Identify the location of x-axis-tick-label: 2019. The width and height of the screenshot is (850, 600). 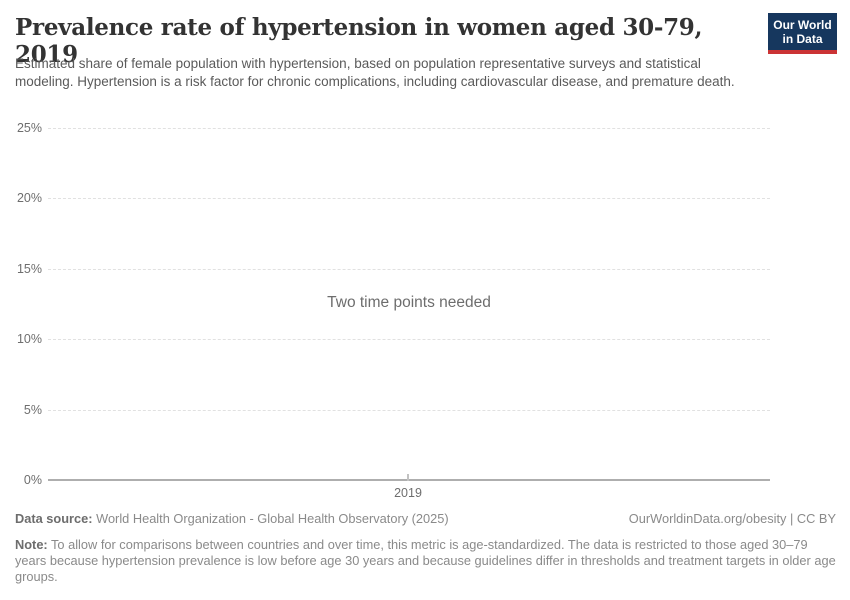
(408, 493).